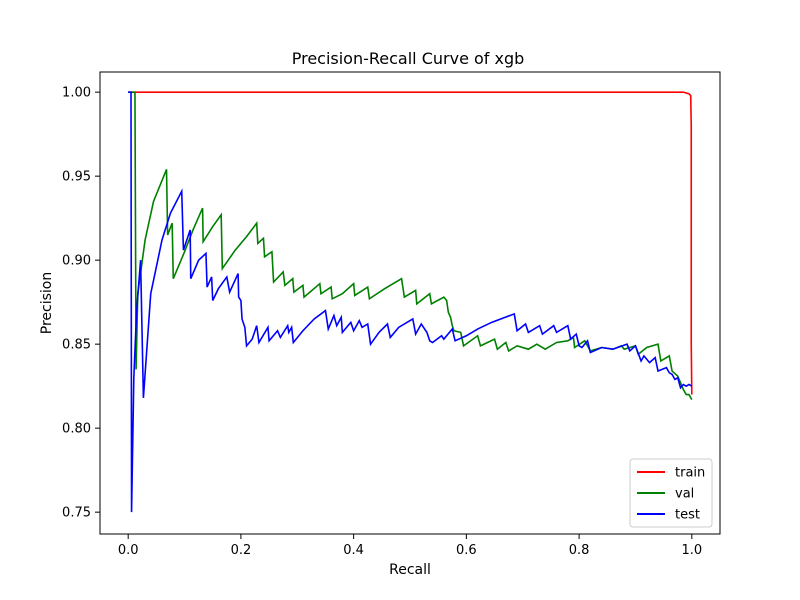  I want to click on x-tick-label: 0.4, so click(353, 550).